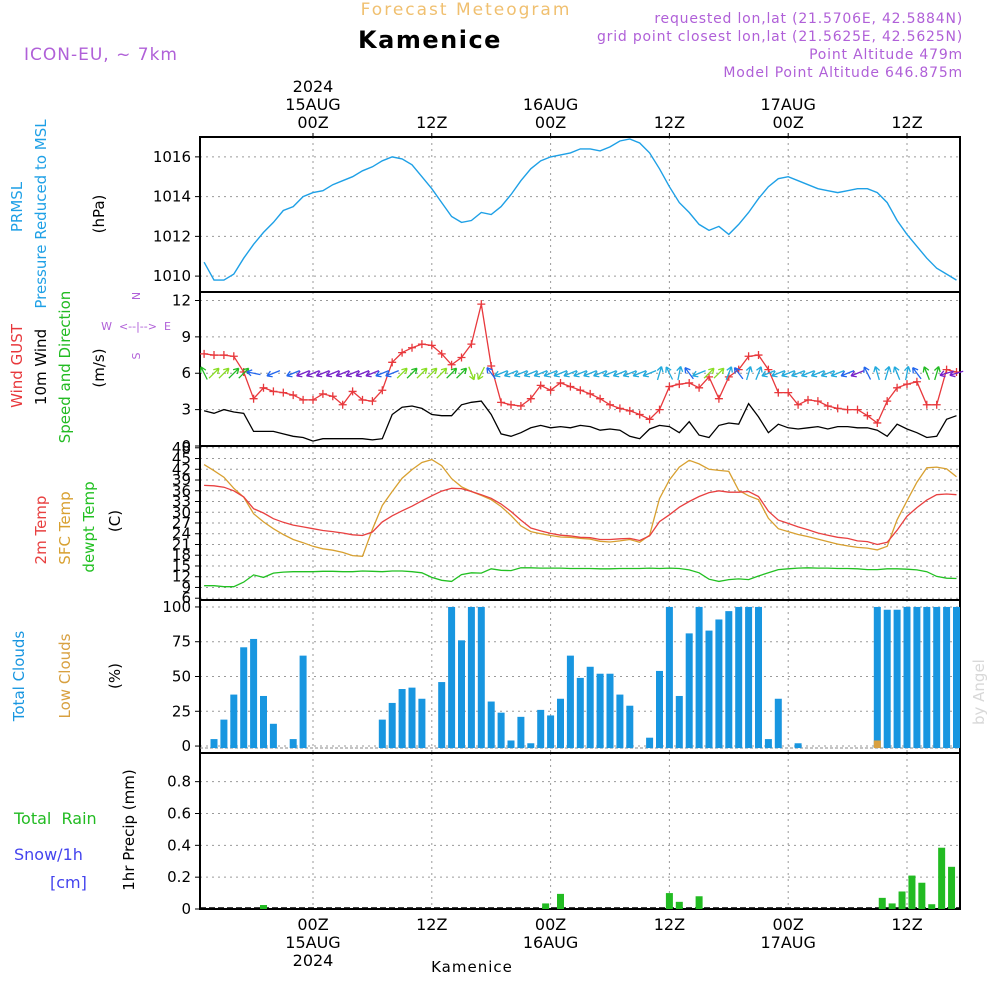 This screenshot has height=1000, width=1000. What do you see at coordinates (136, 296) in the screenshot?
I see `compass-north: N` at bounding box center [136, 296].